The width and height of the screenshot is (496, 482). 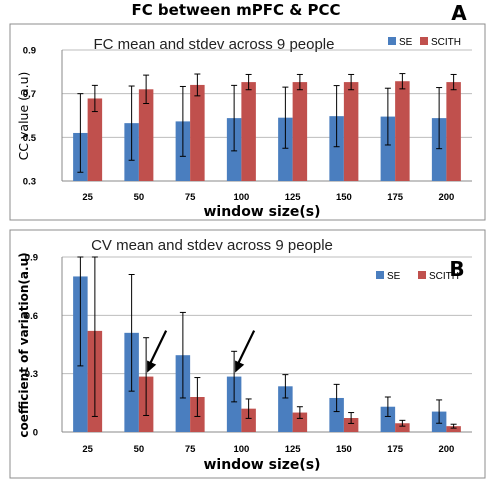 I want to click on figure-title: FC between mPFC & PCC, so click(x=235, y=10).